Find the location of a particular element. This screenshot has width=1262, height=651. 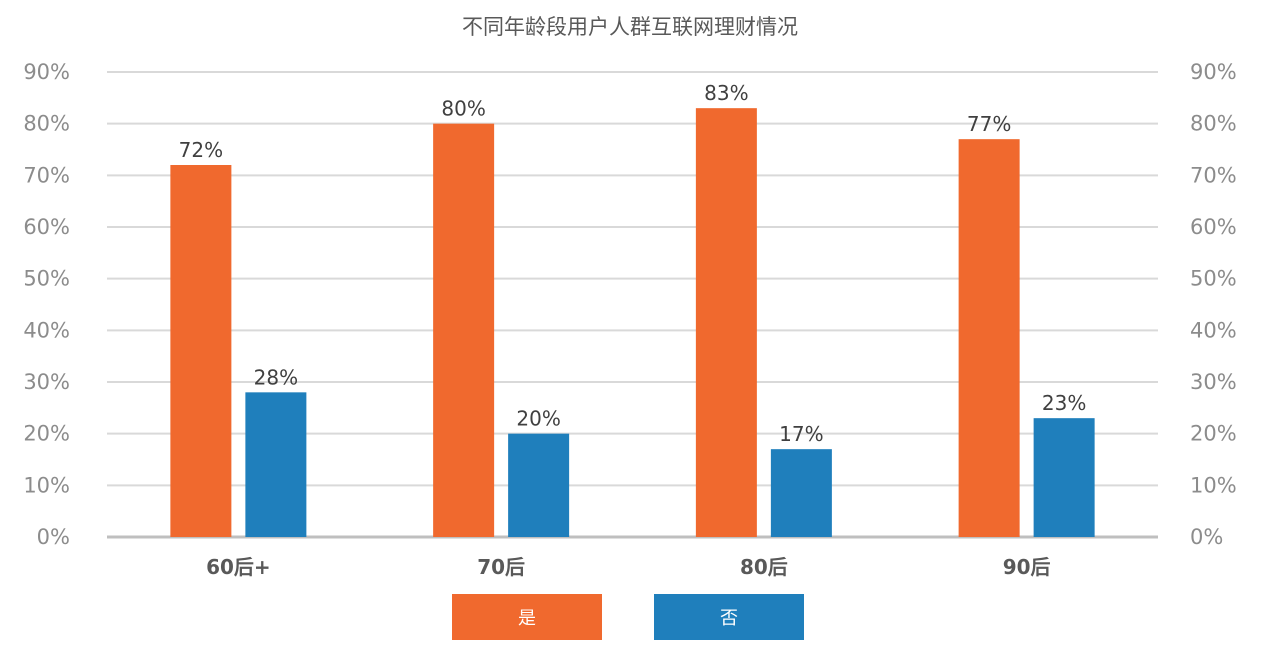

legend-item-yes: 是 is located at coordinates (527, 617).